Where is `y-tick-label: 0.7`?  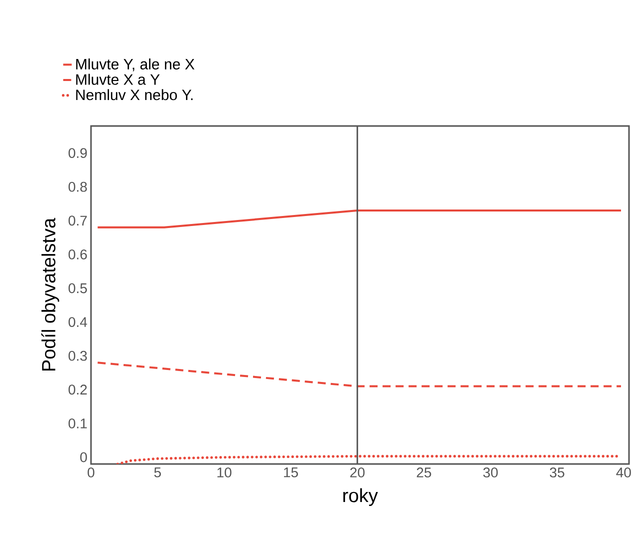
y-tick-label: 0.7 is located at coordinates (77, 221).